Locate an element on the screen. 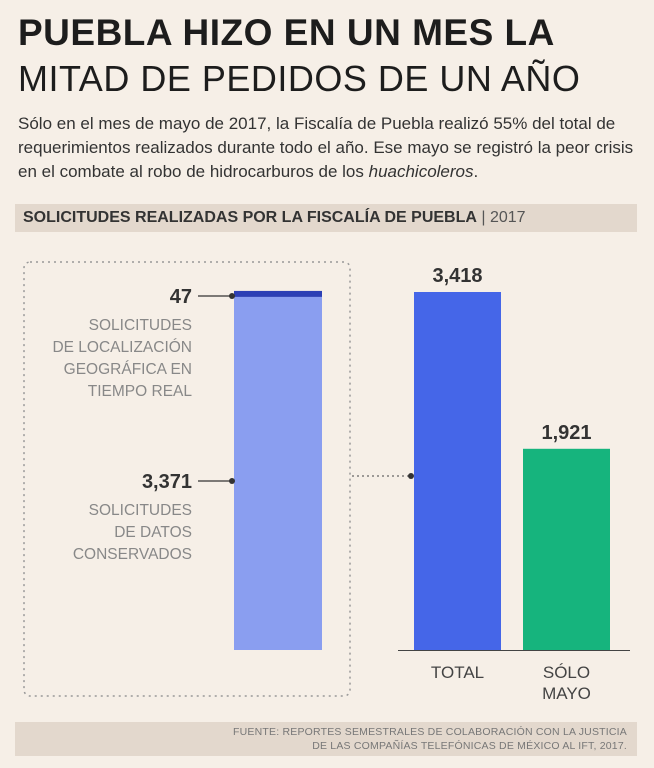 The height and width of the screenshot is (768, 654). description-end: . is located at coordinates (476, 171).